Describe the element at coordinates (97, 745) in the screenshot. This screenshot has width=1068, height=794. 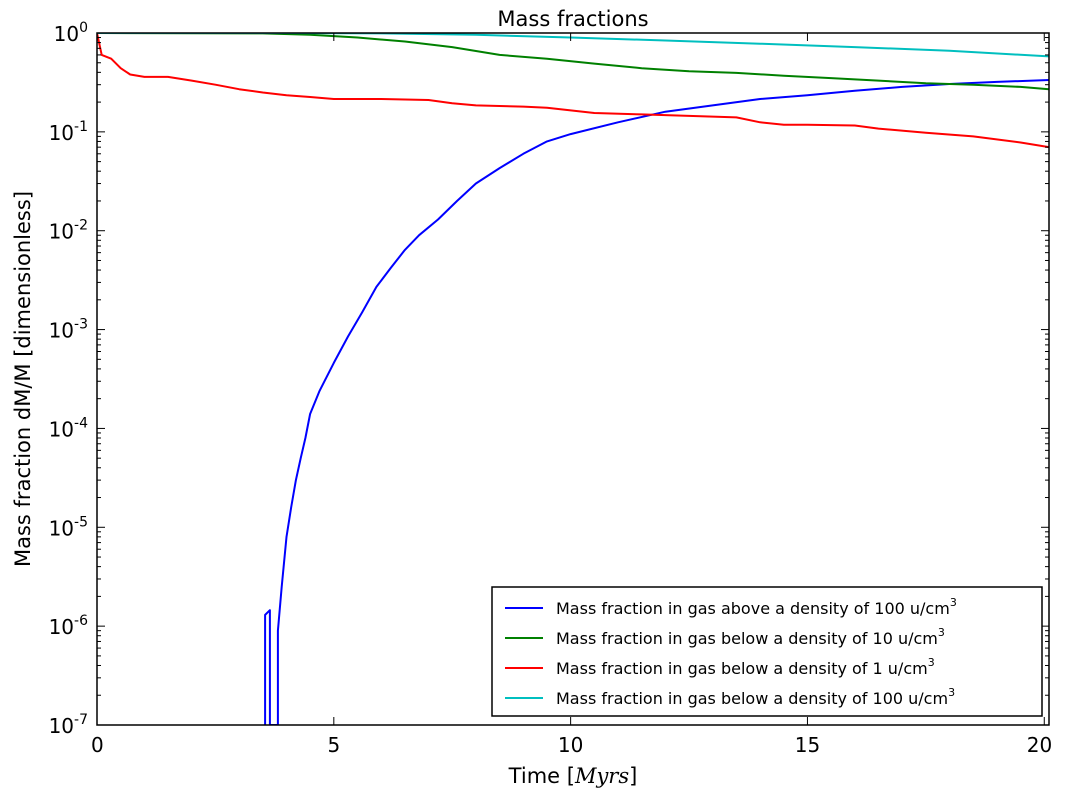
I see `x-tick-label: 0` at that location.